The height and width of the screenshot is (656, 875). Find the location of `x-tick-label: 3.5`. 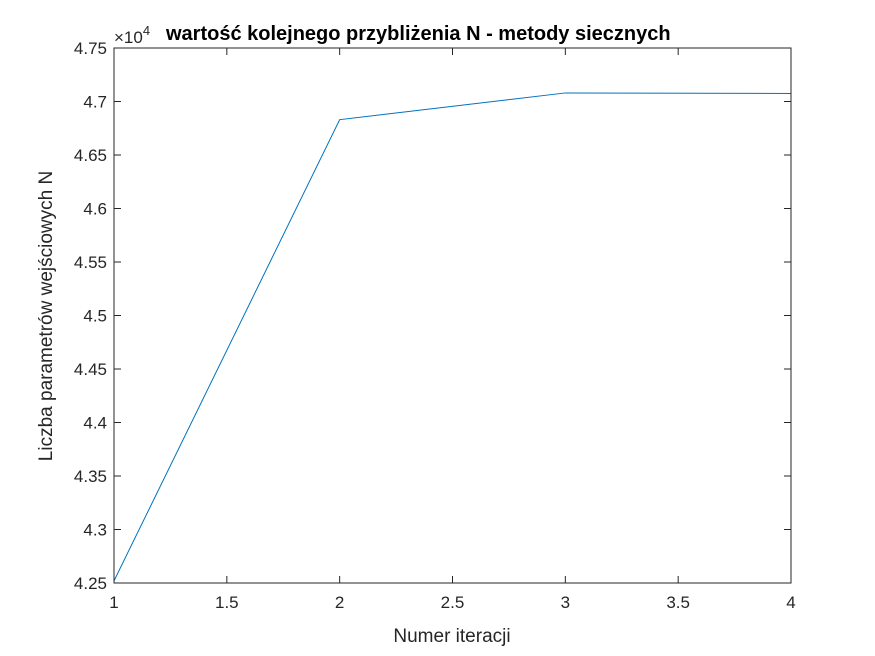

x-tick-label: 3.5 is located at coordinates (678, 602).